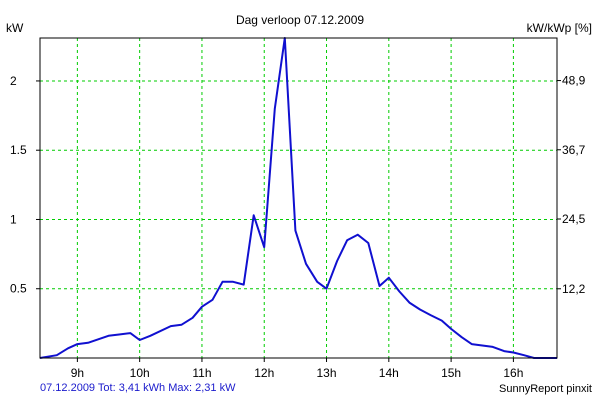 This screenshot has width=600, height=400. Describe the element at coordinates (13, 219) in the screenshot. I see `y-tick-label: 1` at that location.